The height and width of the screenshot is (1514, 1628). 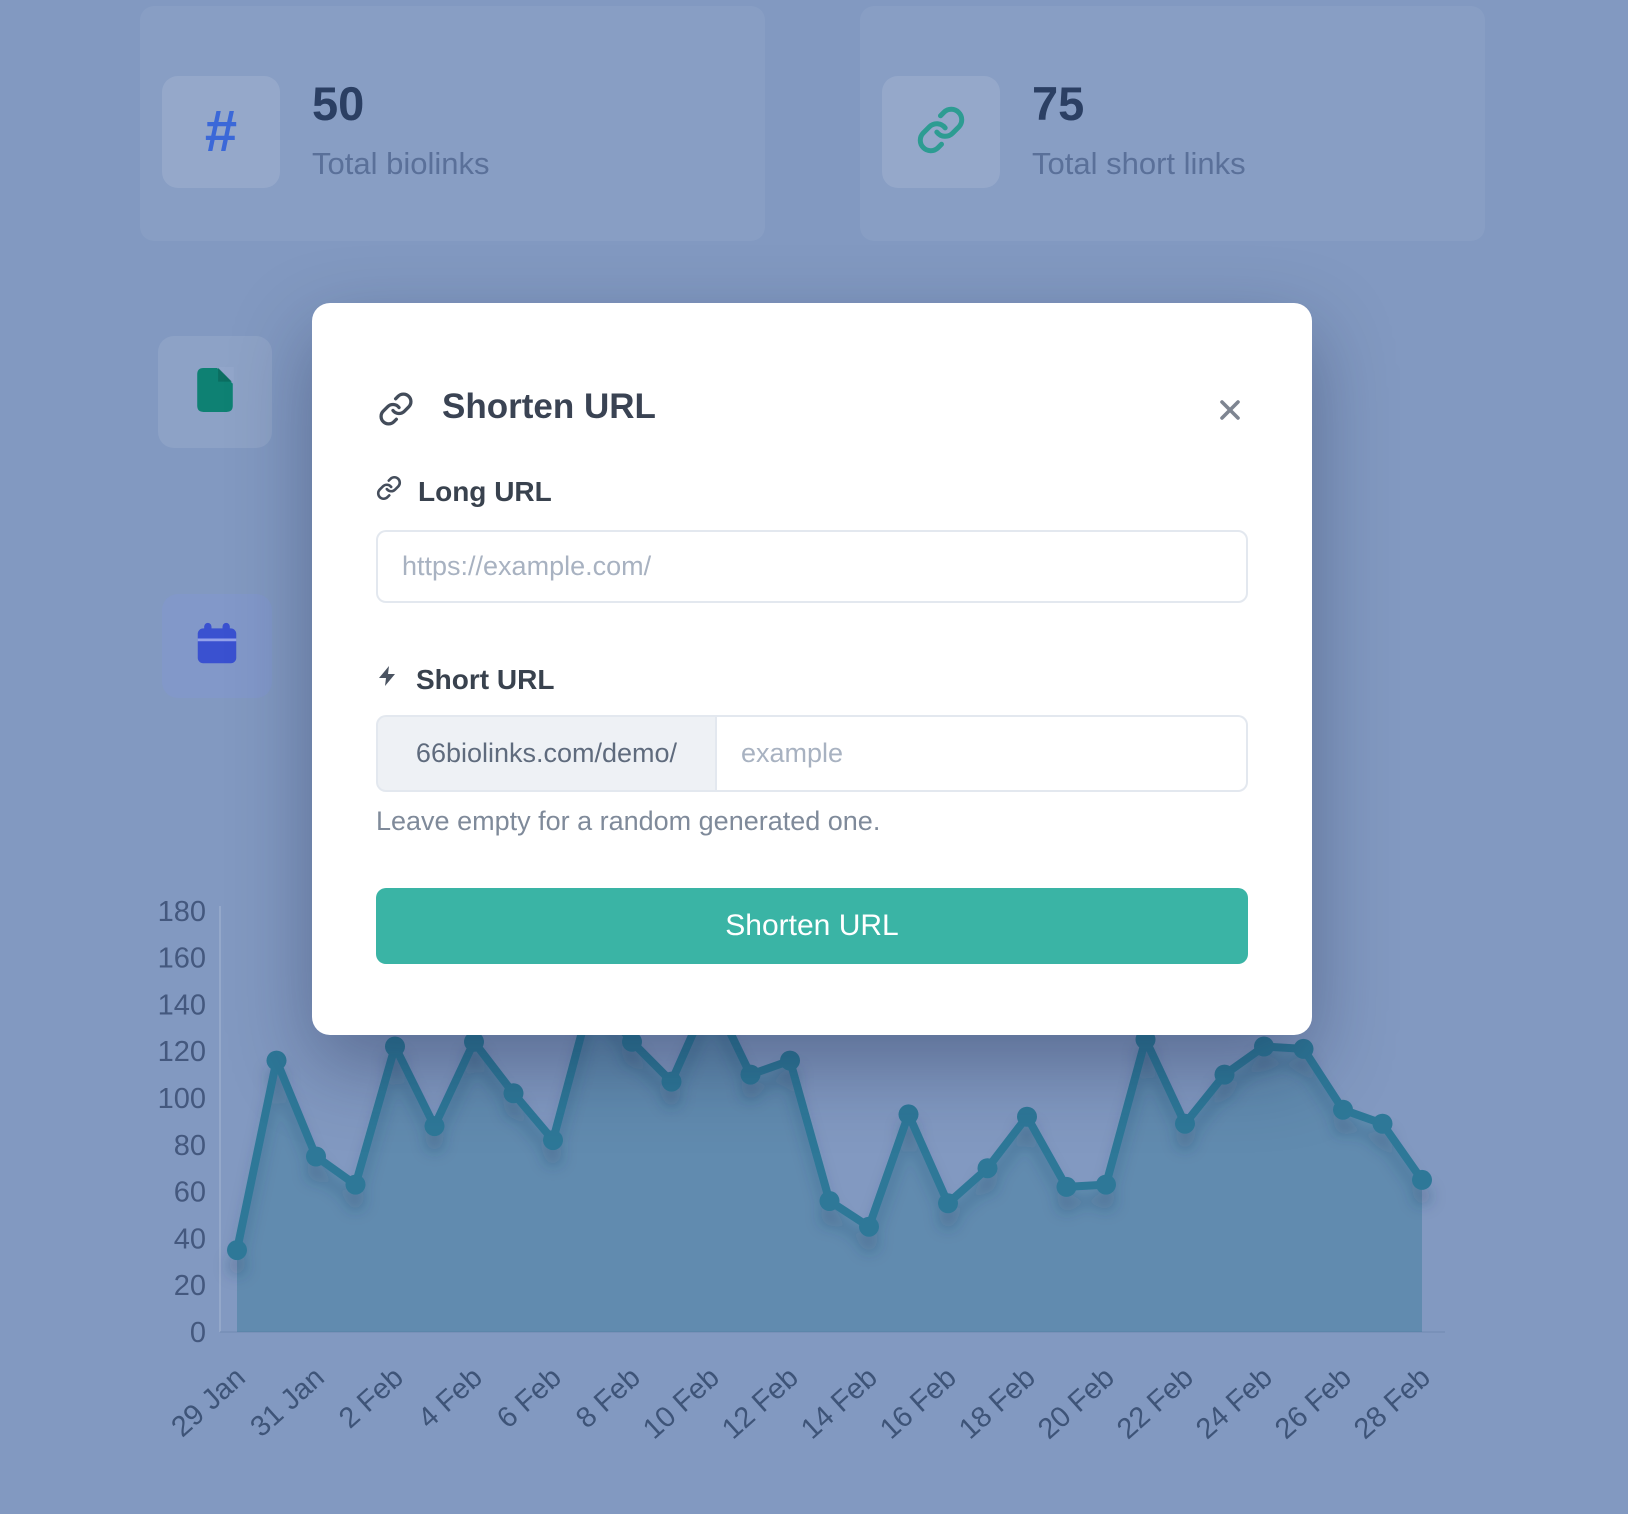 I want to click on long-url-label-text: Long URL, so click(x=485, y=491).